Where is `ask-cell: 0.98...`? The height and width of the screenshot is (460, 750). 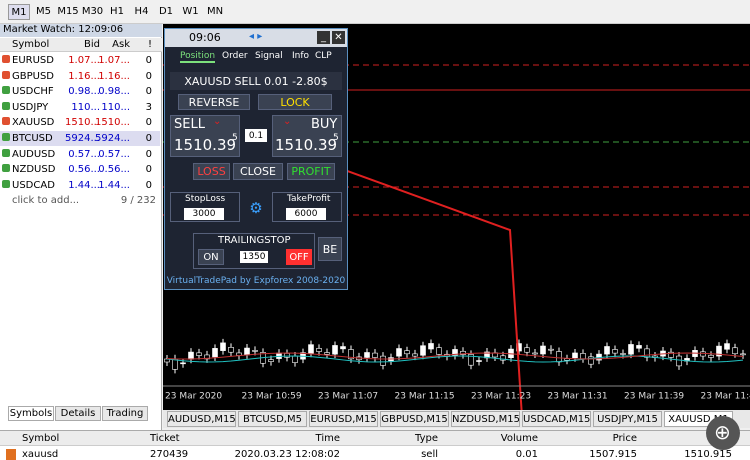
ask-cell: 0.98... is located at coordinates (114, 92).